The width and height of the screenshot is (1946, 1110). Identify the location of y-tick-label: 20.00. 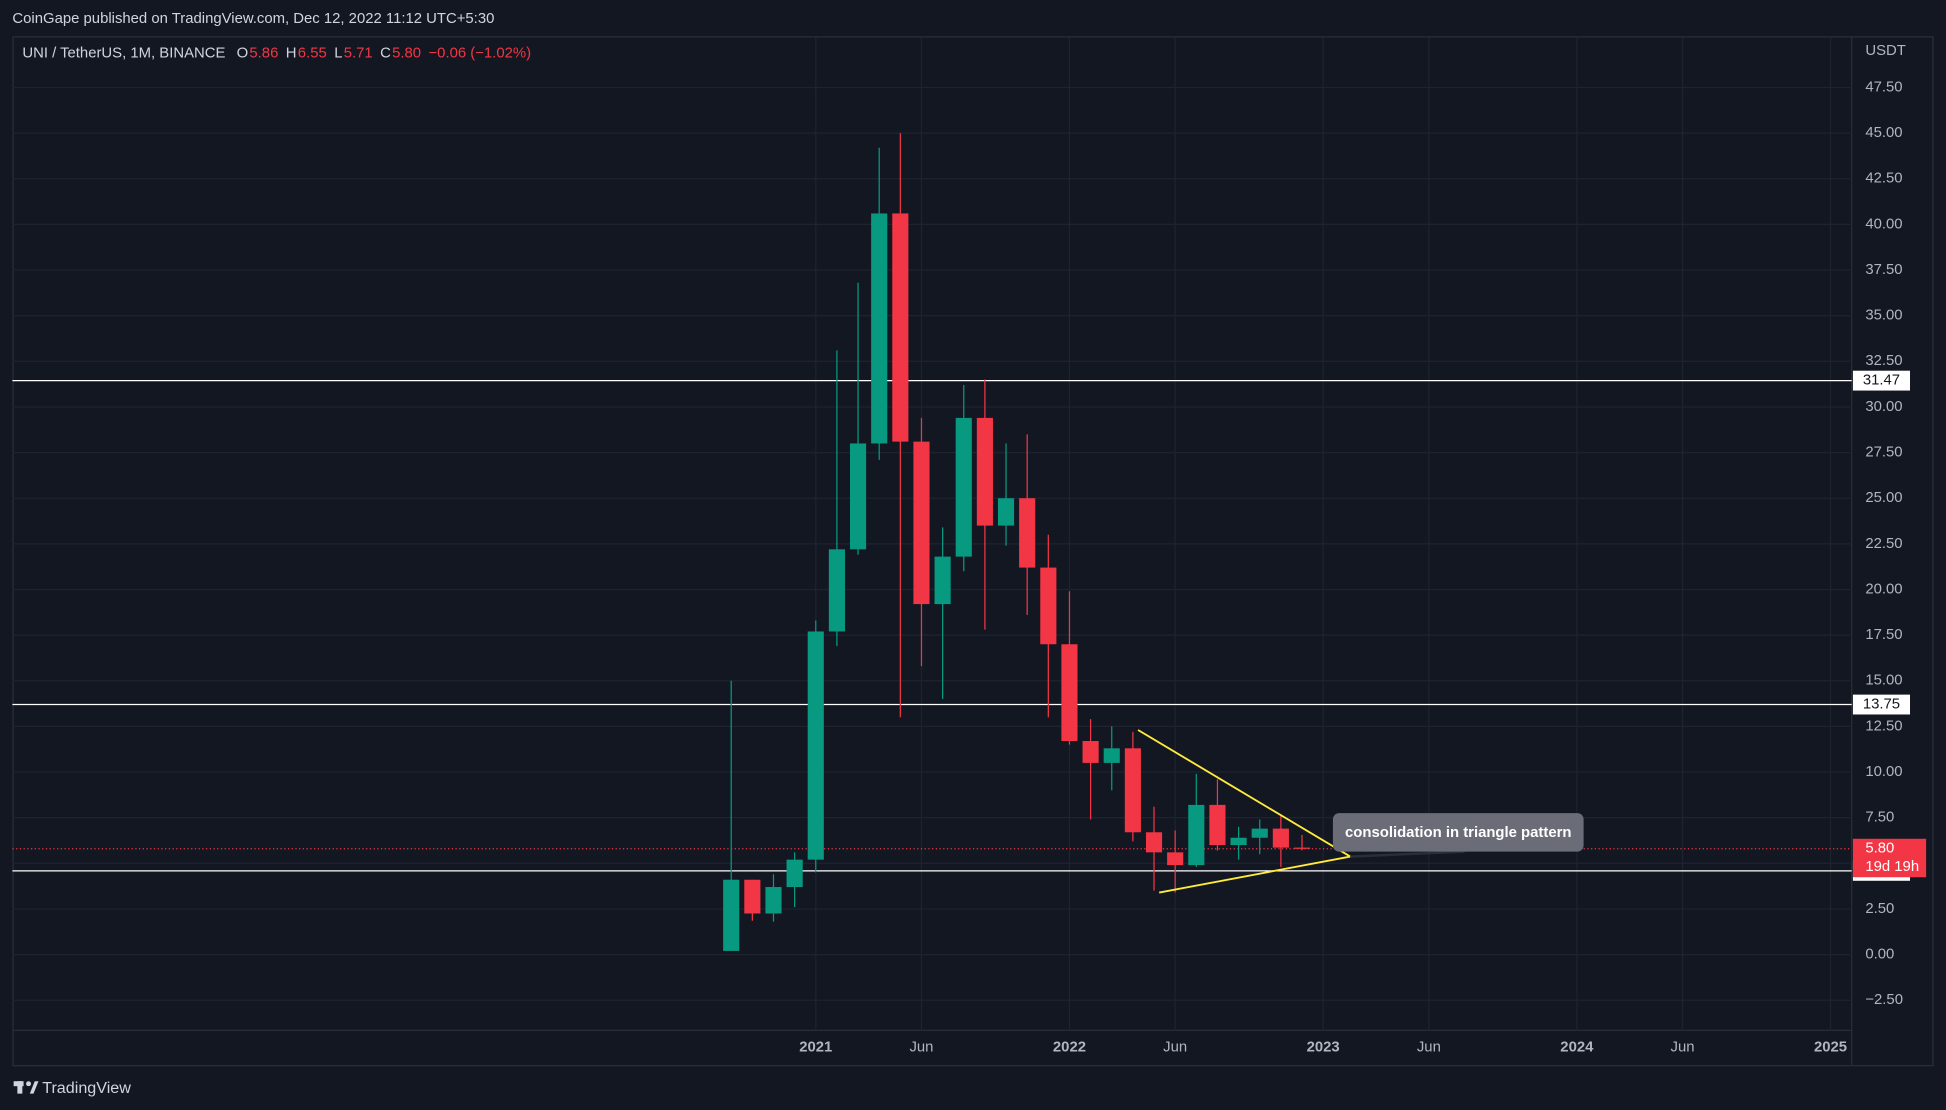
(1883, 589).